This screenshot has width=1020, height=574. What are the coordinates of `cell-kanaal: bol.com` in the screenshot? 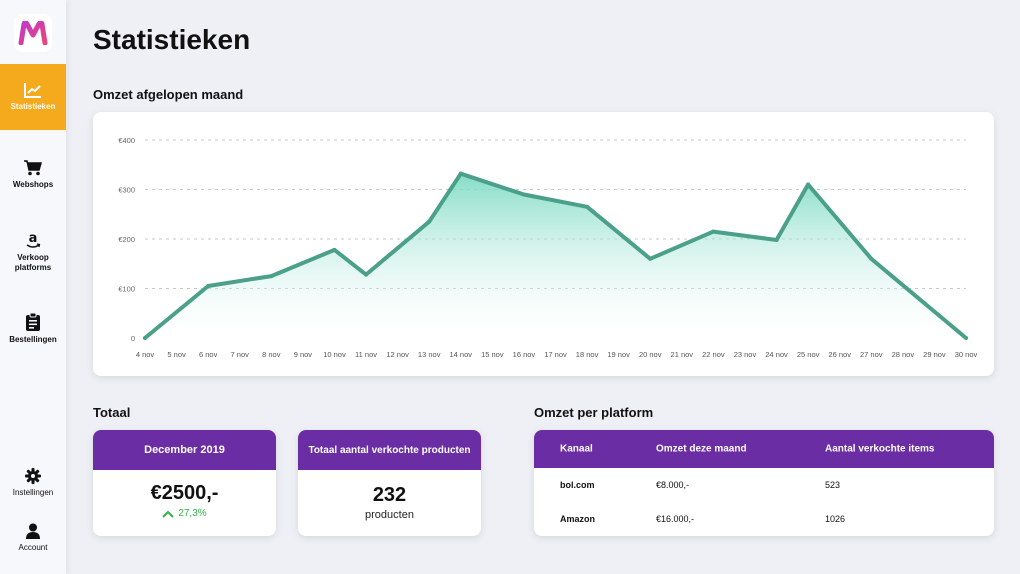 It's located at (577, 485).